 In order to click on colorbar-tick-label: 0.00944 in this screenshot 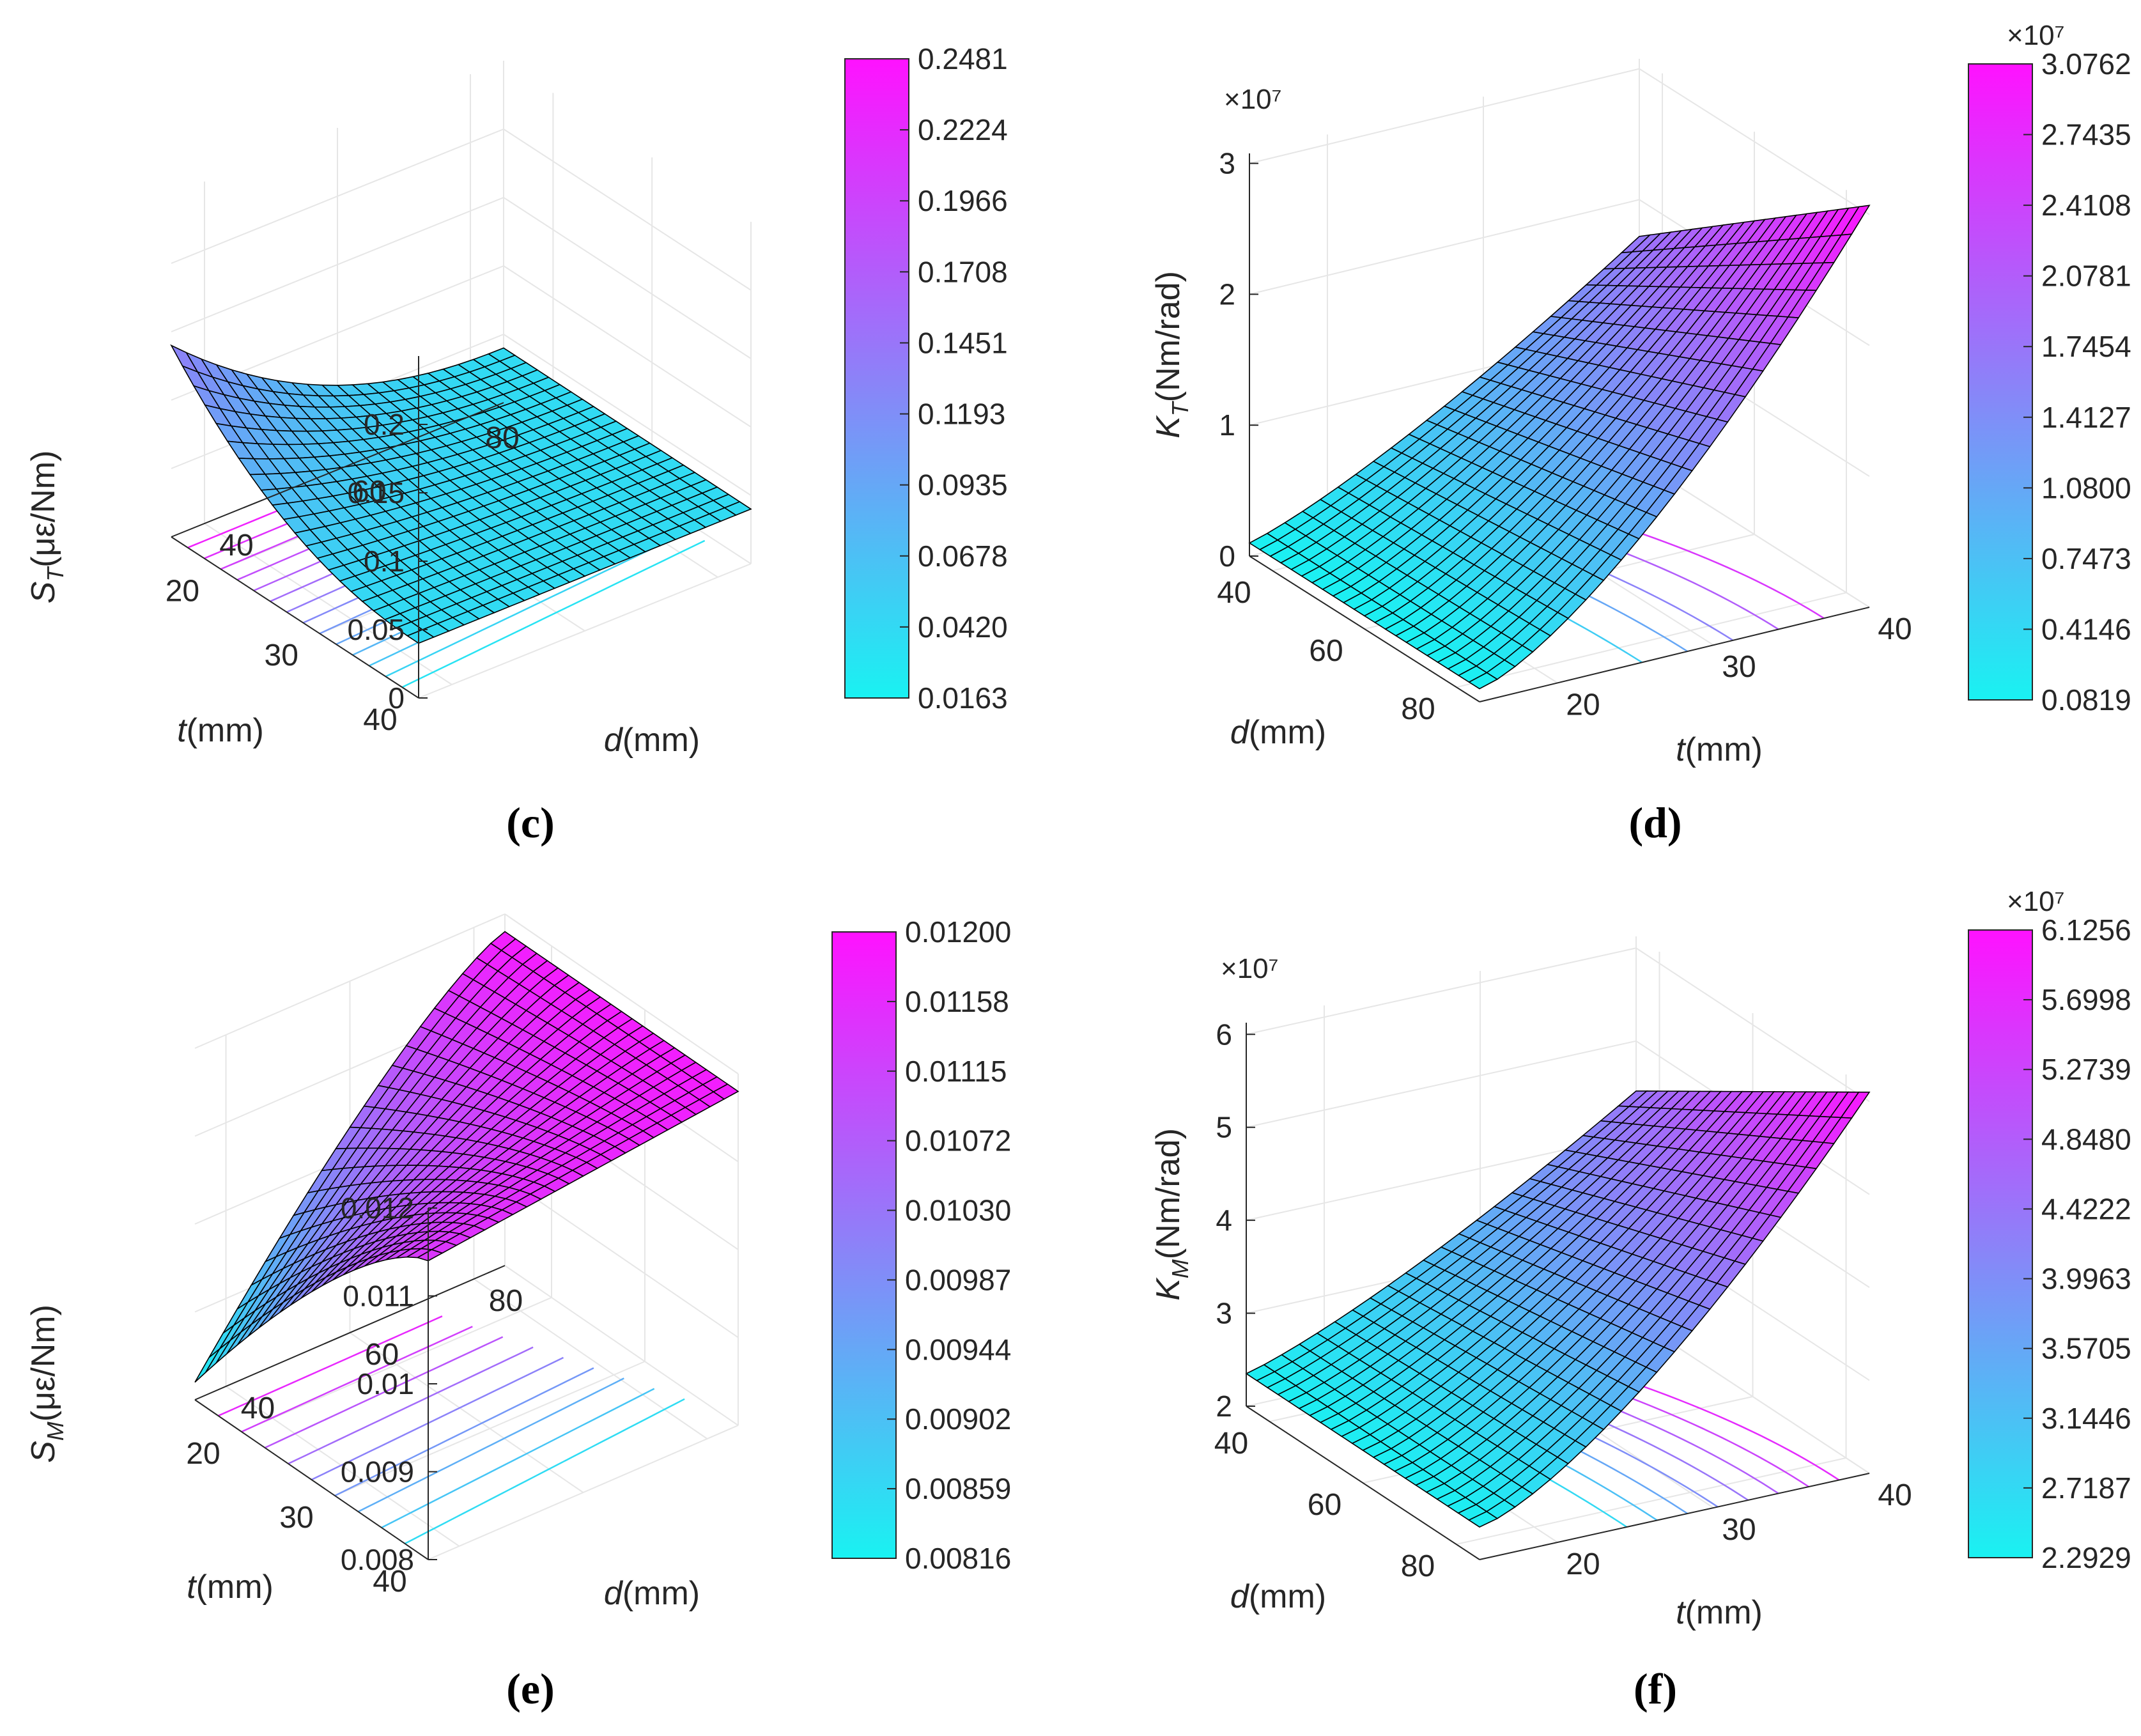, I will do `click(958, 1349)`.